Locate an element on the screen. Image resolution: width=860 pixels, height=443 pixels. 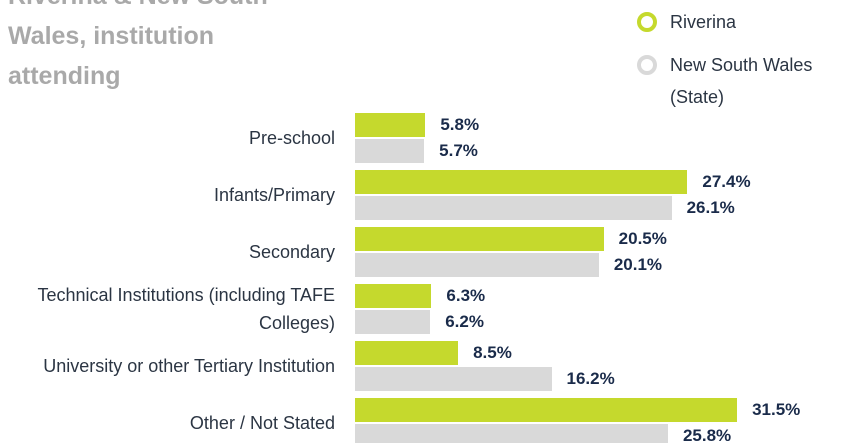
value-label: 5.7% is located at coordinates (458, 150).